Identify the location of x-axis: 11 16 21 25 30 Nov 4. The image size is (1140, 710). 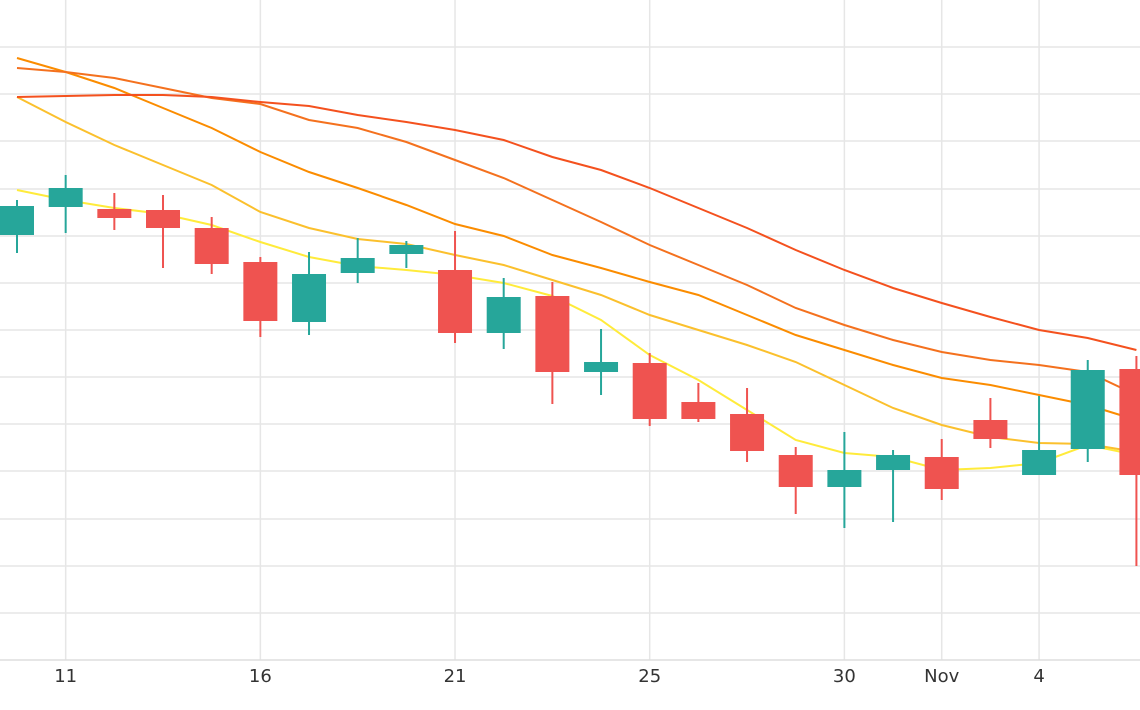
(549, 676).